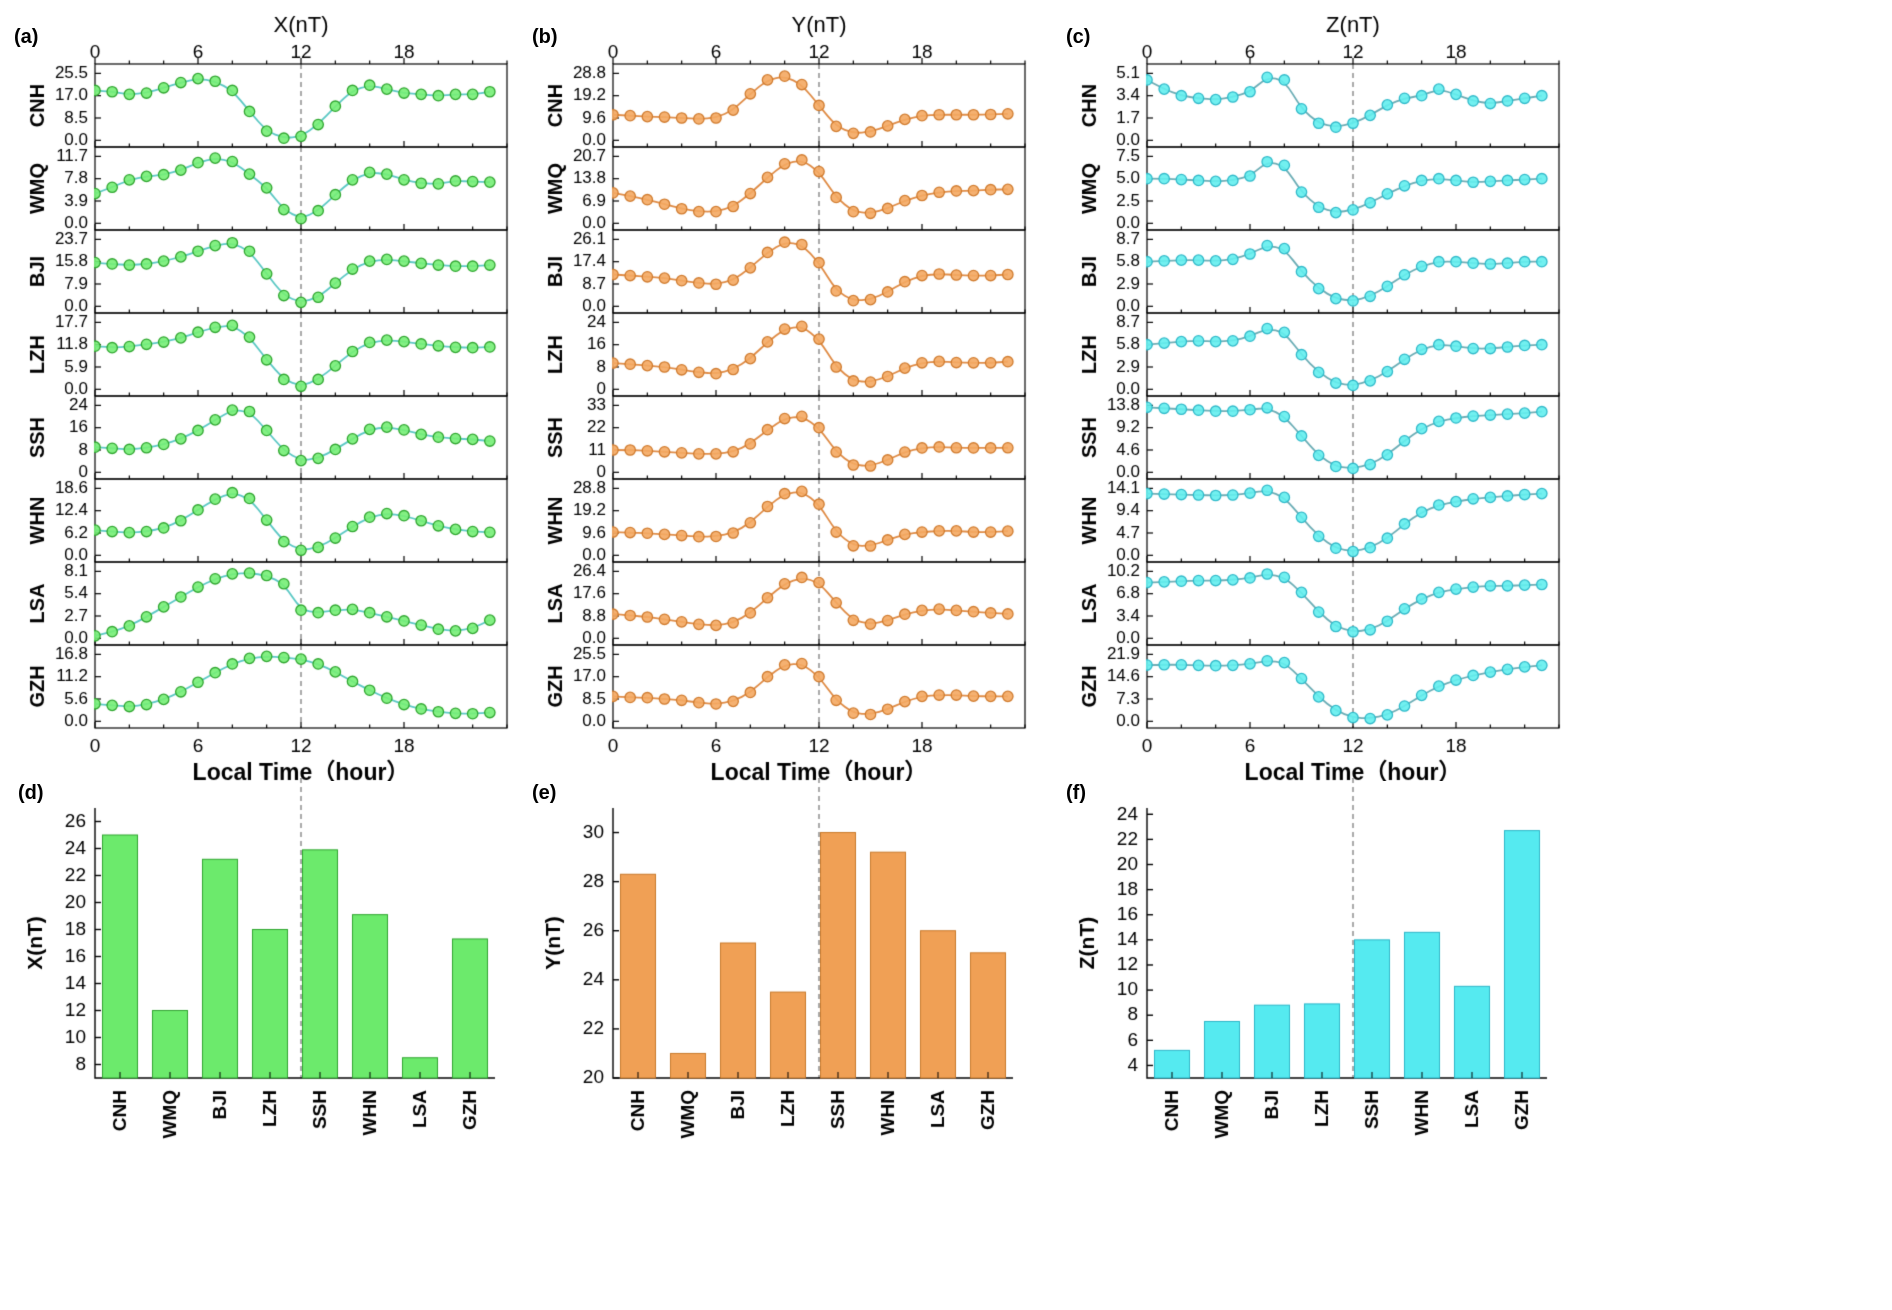 This screenshot has width=1892, height=1310. What do you see at coordinates (780, 988) in the screenshot?
I see `bar-chart-y` at bounding box center [780, 988].